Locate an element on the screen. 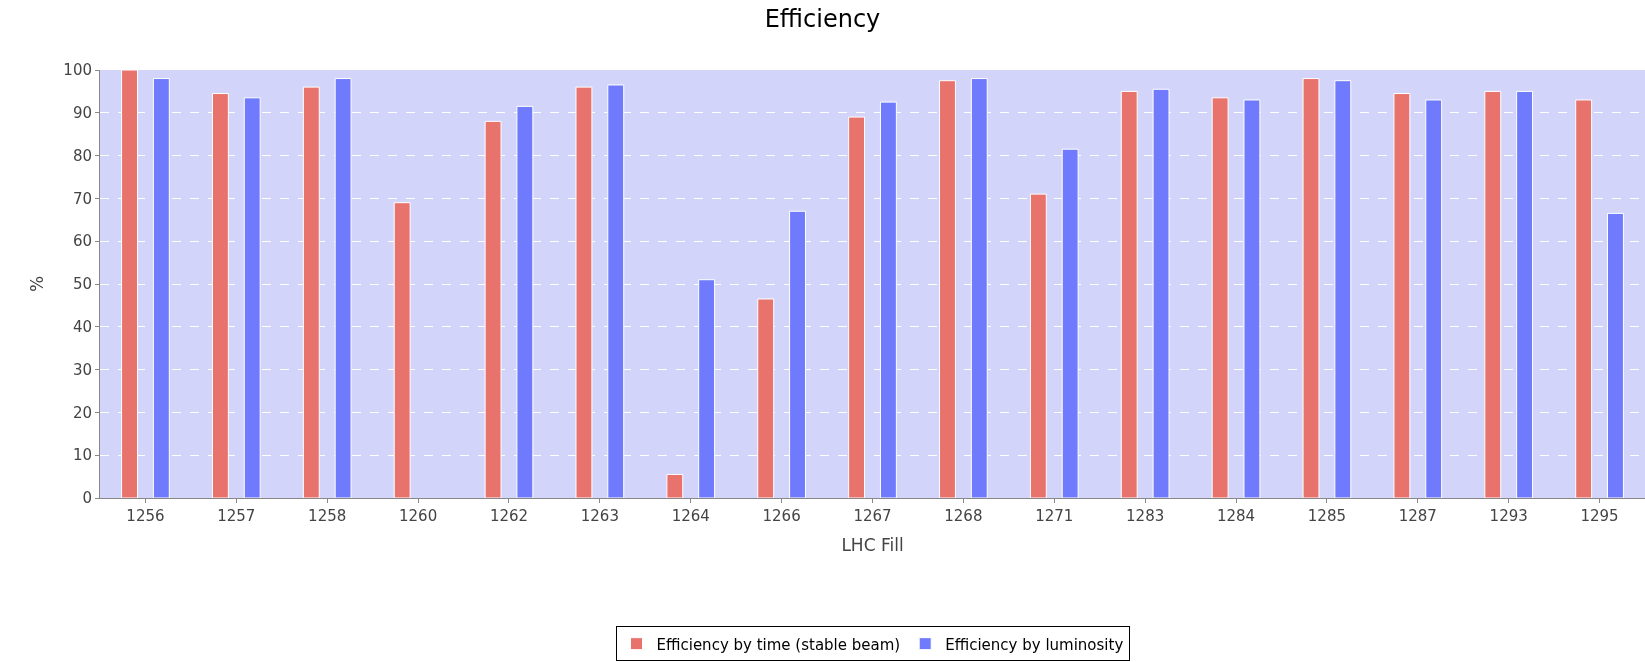  legend-label: Efficiency by luminosity is located at coordinates (1034, 644).